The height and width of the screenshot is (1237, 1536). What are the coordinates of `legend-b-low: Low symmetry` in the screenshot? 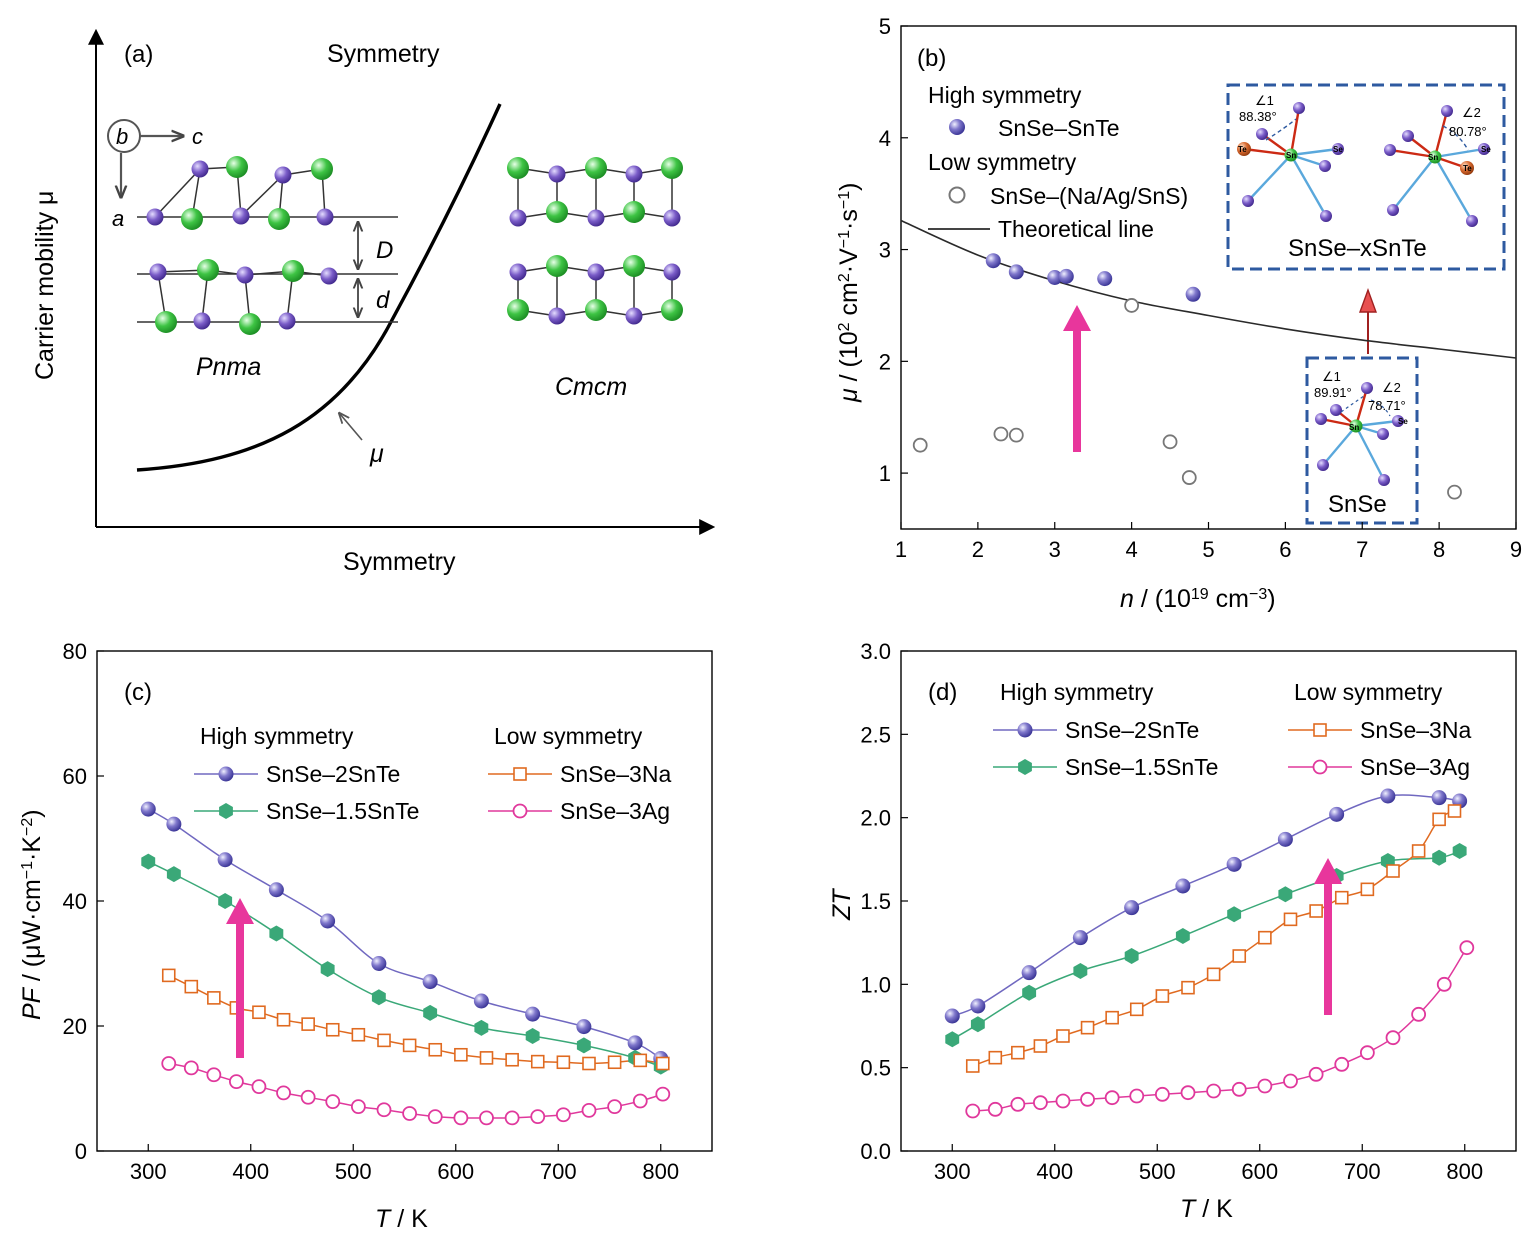 It's located at (1002, 162).